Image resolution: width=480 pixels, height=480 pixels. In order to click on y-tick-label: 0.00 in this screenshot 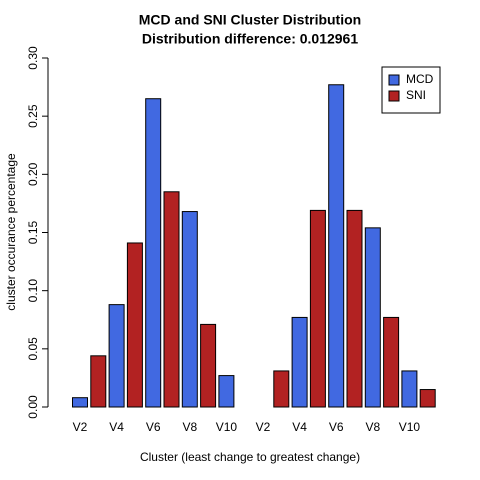, I will do `click(33, 407)`.